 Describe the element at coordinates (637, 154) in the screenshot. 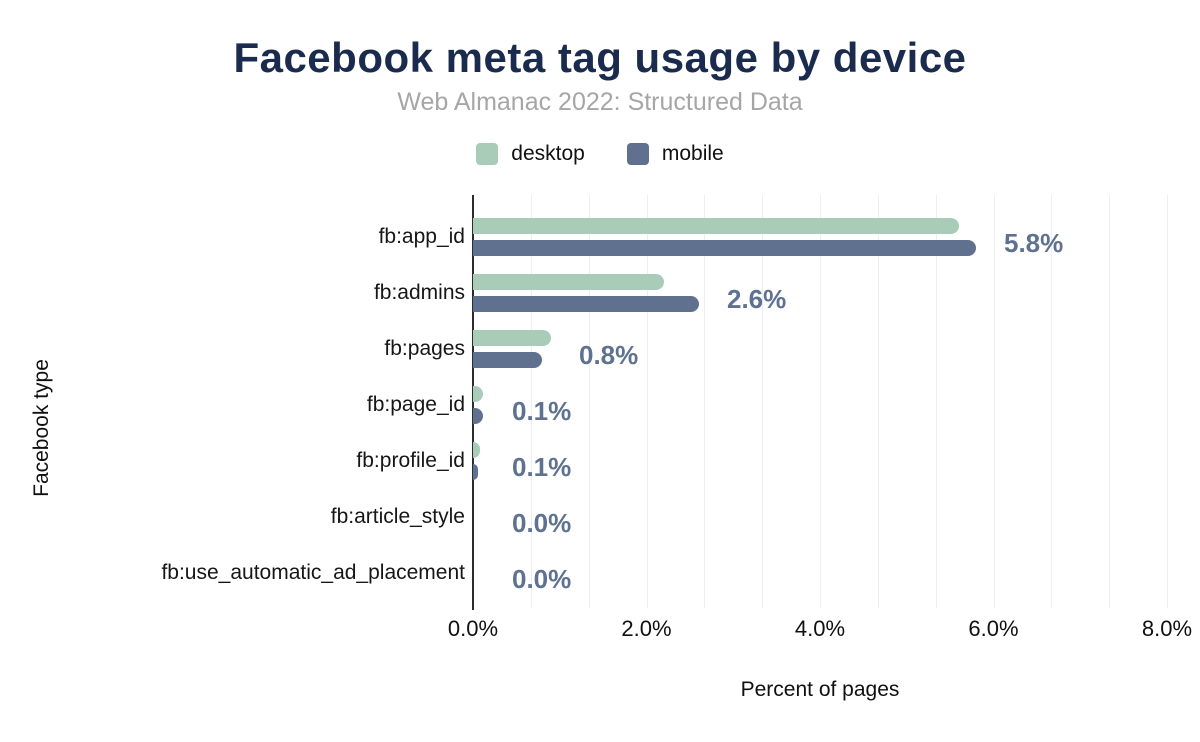

I see `mobile-swatch-icon` at that location.